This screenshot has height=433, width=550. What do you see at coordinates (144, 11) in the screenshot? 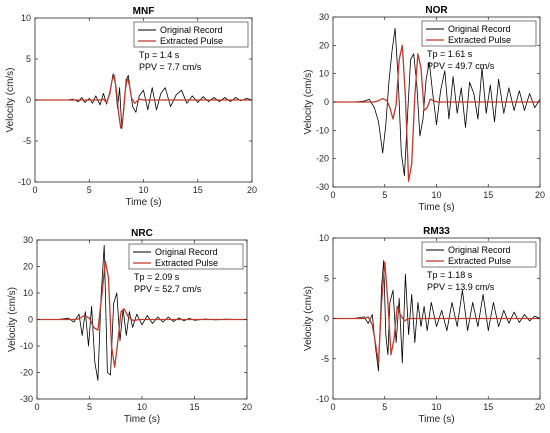
I see `chart-title: MNF` at bounding box center [144, 11].